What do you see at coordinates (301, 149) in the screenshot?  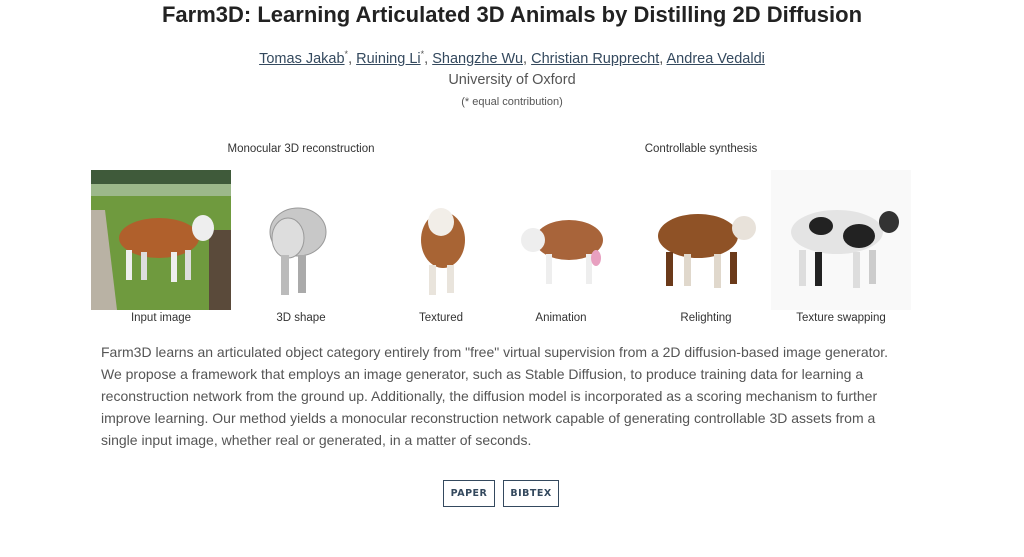 I see `section-label-reconstruction: Monocular 3D reconstruction` at bounding box center [301, 149].